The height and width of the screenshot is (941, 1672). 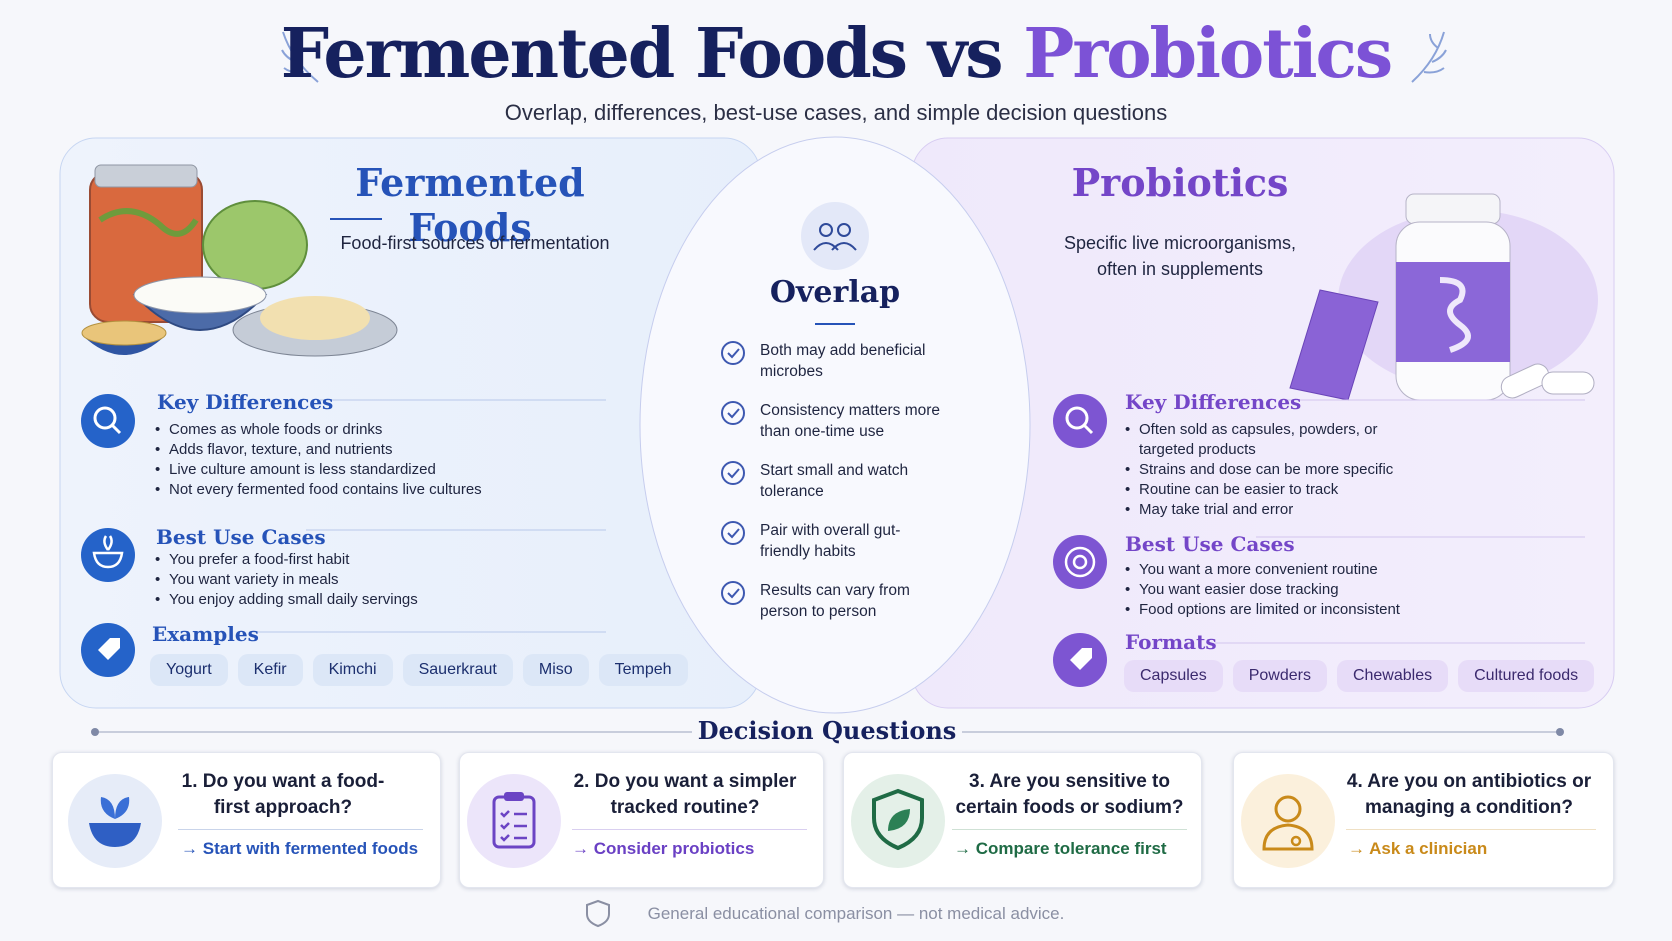 I want to click on tag-pill: Kimchi, so click(x=352, y=670).